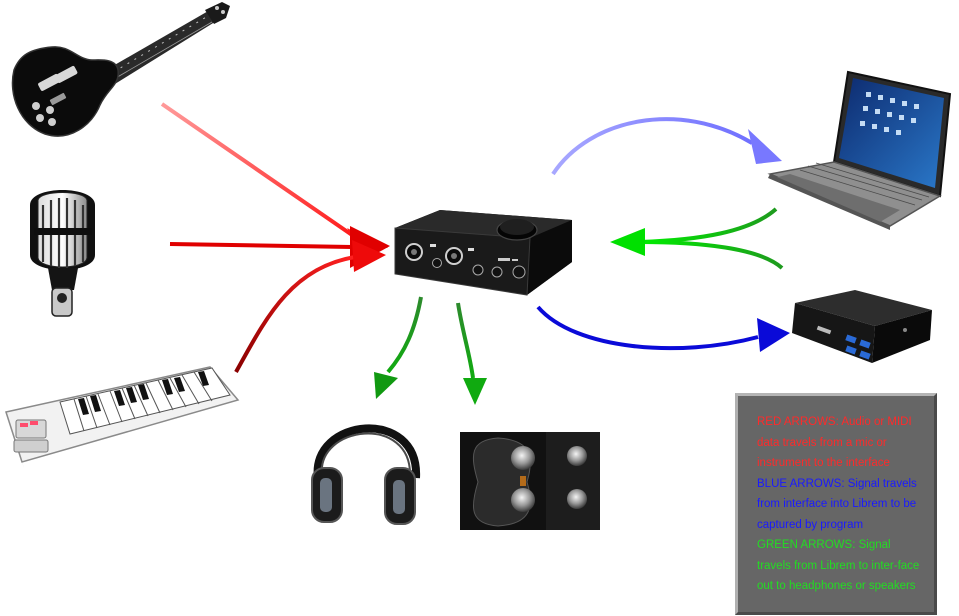 The image size is (959, 616). I want to click on laptop-icon, so click(859, 150).